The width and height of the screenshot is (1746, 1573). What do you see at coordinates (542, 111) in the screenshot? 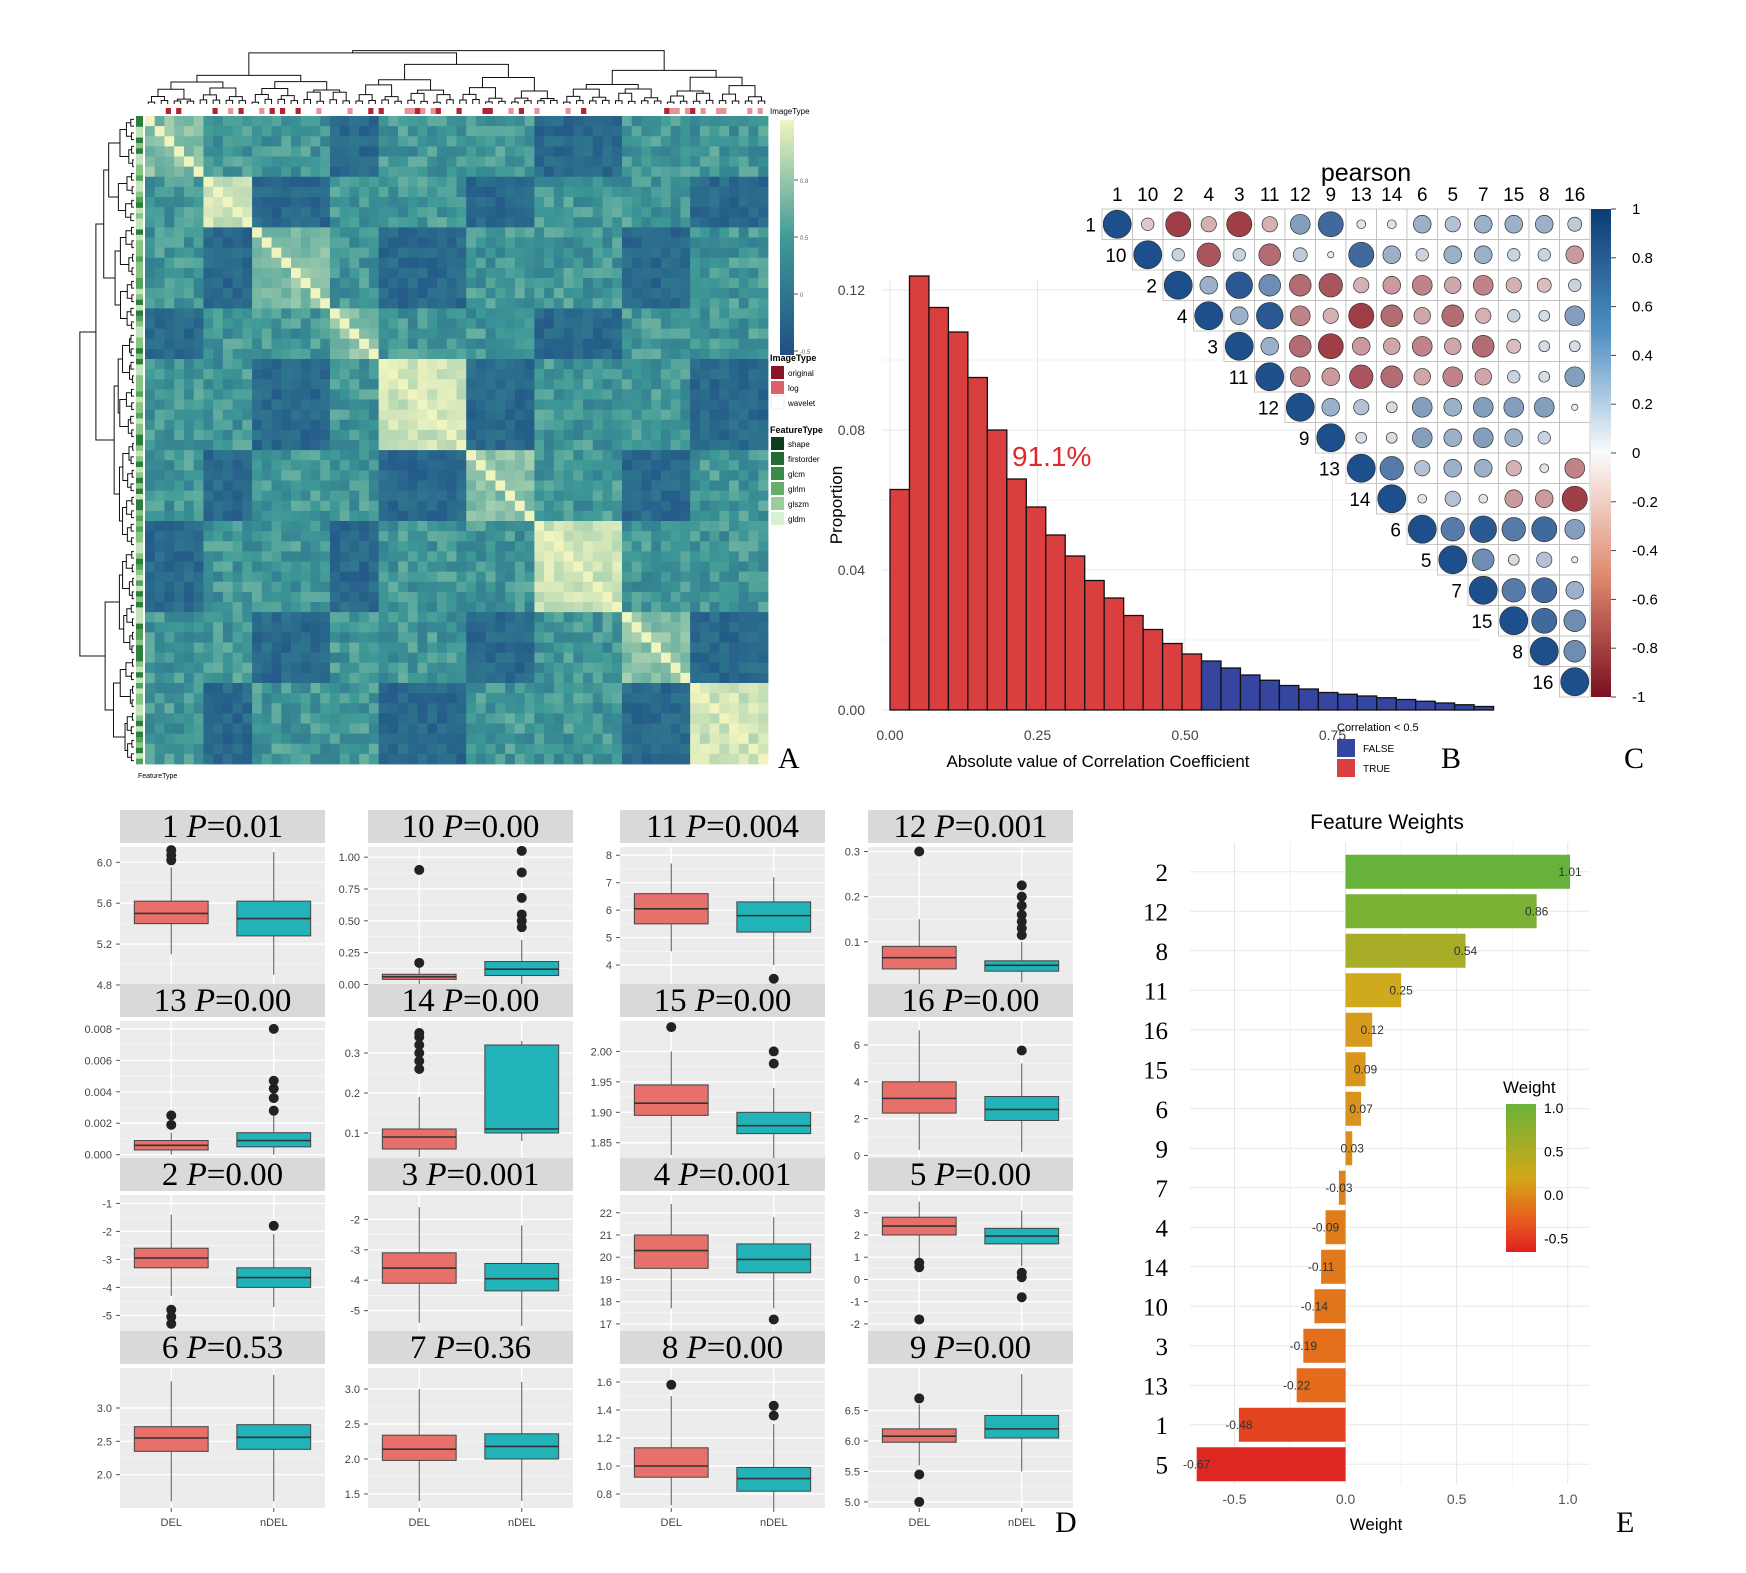
I see `imagetype-annotation-cell` at bounding box center [542, 111].